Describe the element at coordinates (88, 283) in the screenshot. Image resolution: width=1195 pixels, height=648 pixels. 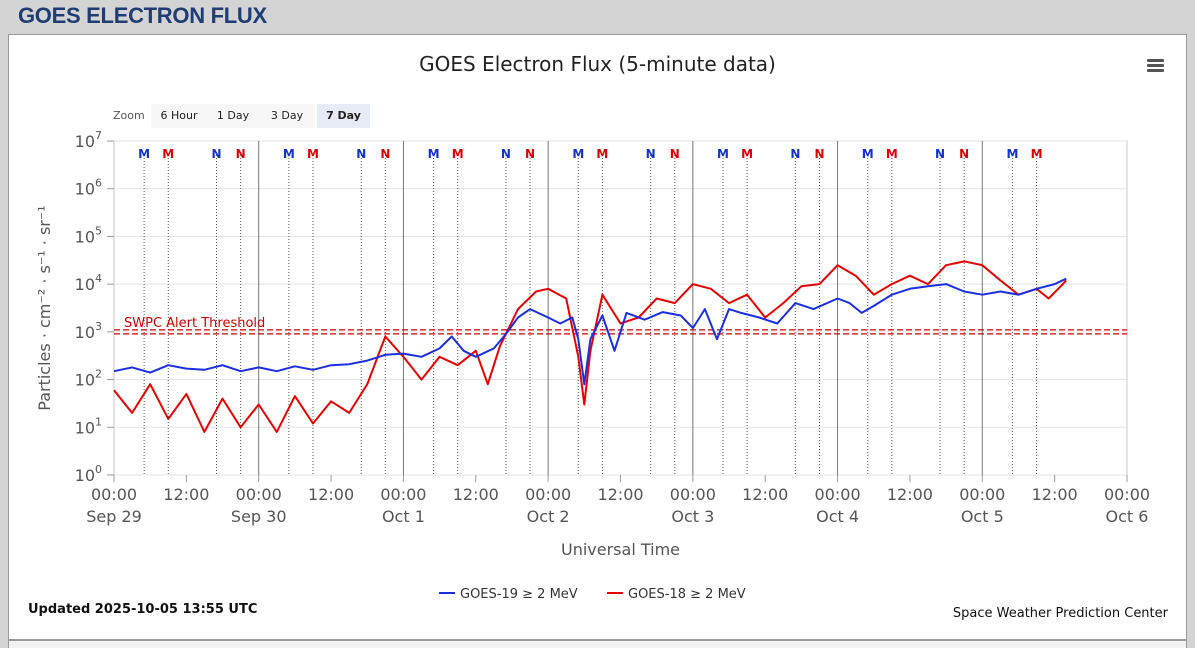
I see `y-tick-label: 10⁴` at that location.